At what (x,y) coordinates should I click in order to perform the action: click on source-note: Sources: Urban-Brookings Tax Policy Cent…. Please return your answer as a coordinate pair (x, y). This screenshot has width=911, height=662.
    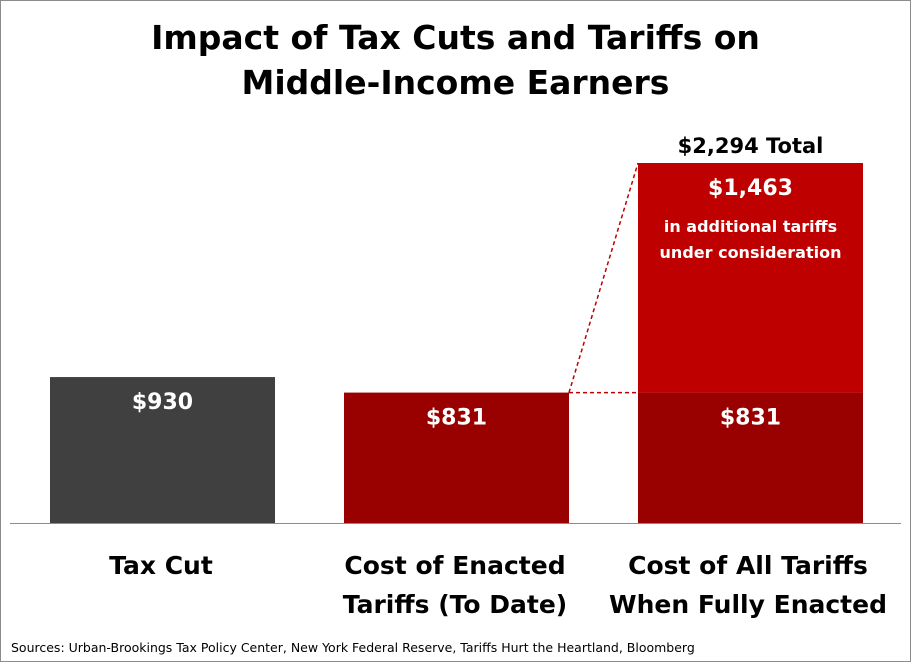
    Looking at the image, I should click on (353, 647).